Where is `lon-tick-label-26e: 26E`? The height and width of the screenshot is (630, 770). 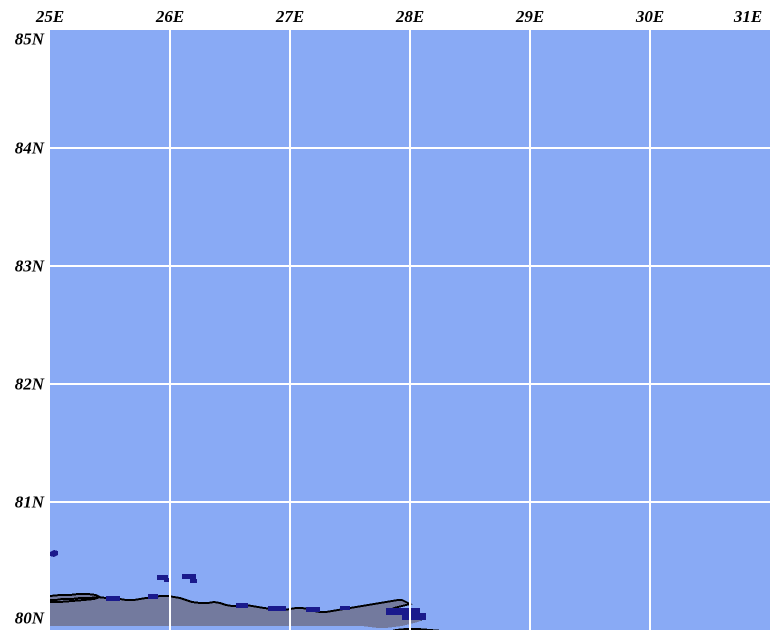 lon-tick-label-26e: 26E is located at coordinates (170, 16).